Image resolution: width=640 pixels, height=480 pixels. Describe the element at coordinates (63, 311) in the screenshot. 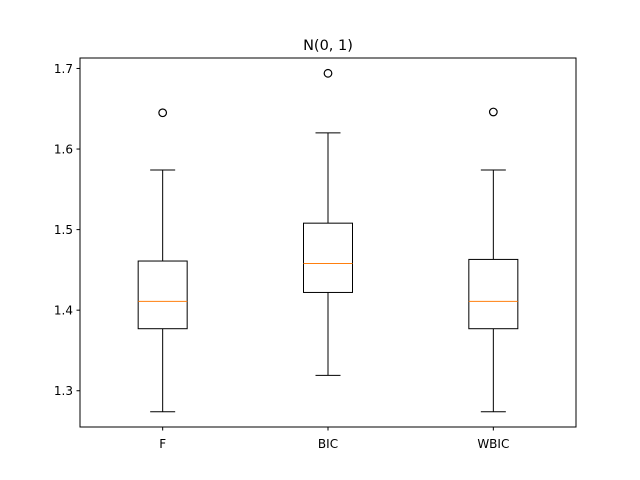

I see `y-tick-label: 1.4` at that location.